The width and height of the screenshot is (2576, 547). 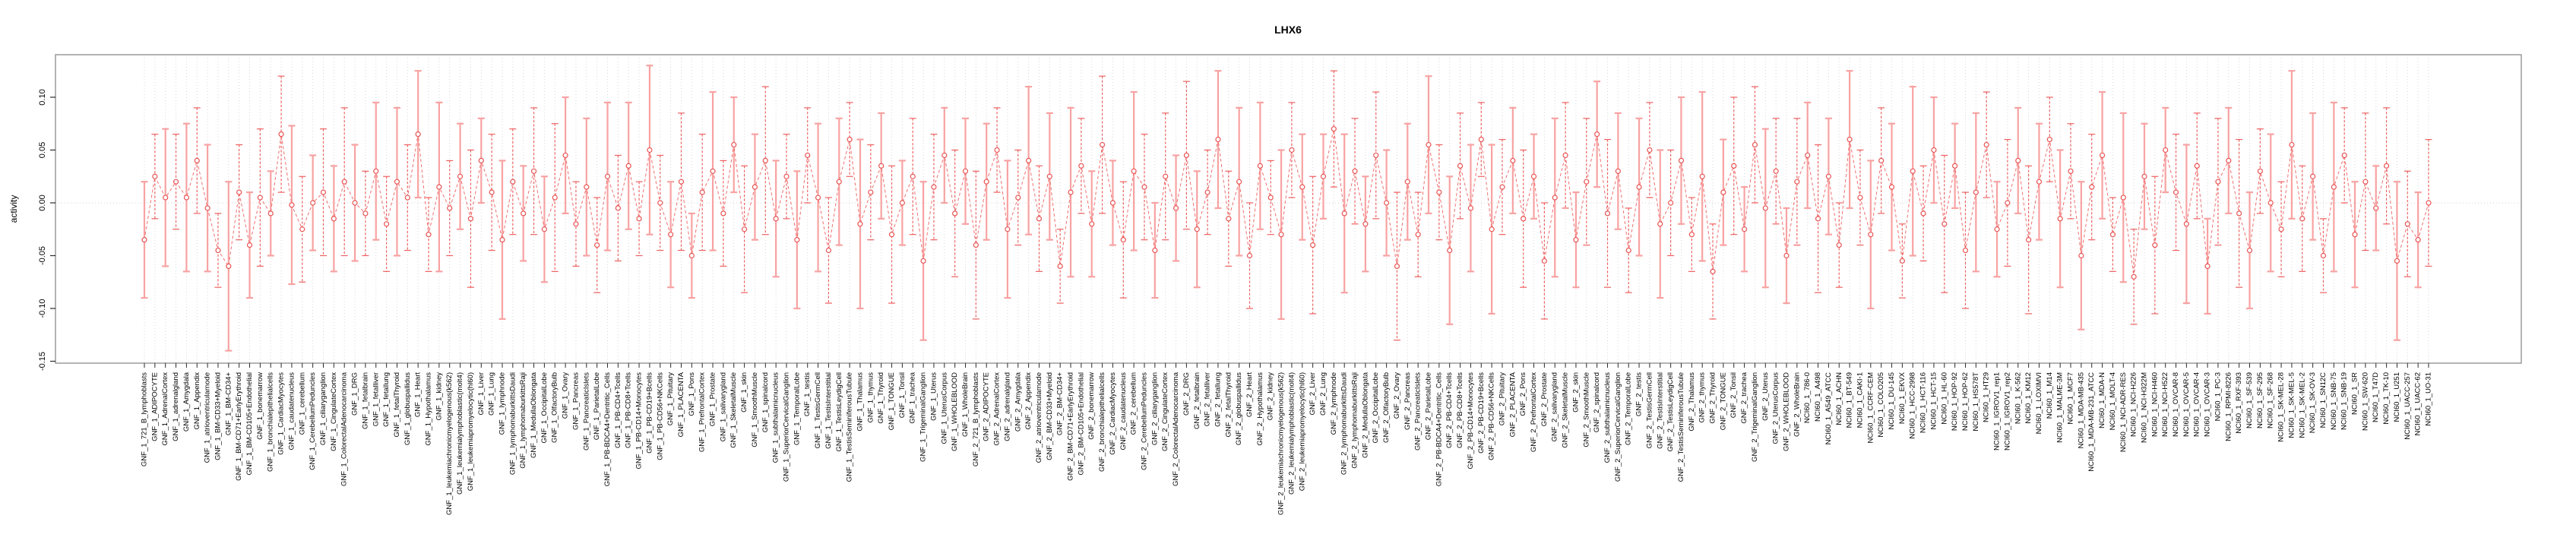 What do you see at coordinates (1218, 399) in the screenshot?
I see `category-tick-label: GNF_2_fetallung` at bounding box center [1218, 399].